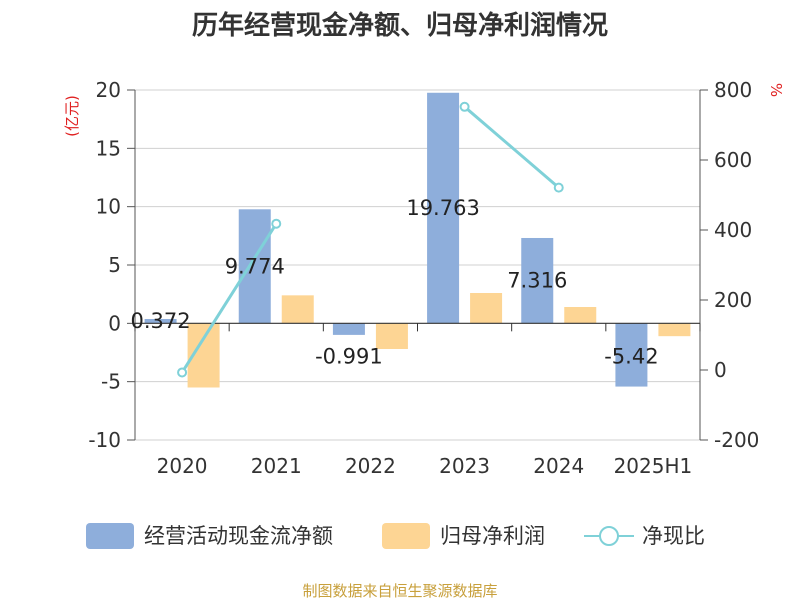  I want to click on left-tick-label: 20, so click(108, 90).